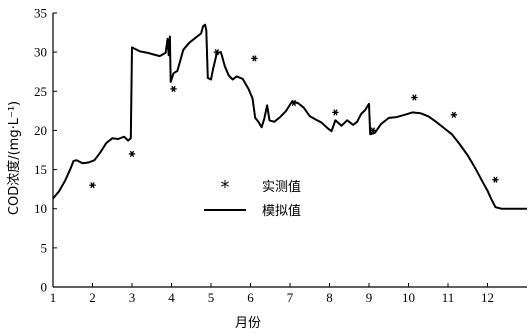 The image size is (528, 333). I want to click on x-tick-label: 6, so click(250, 297).